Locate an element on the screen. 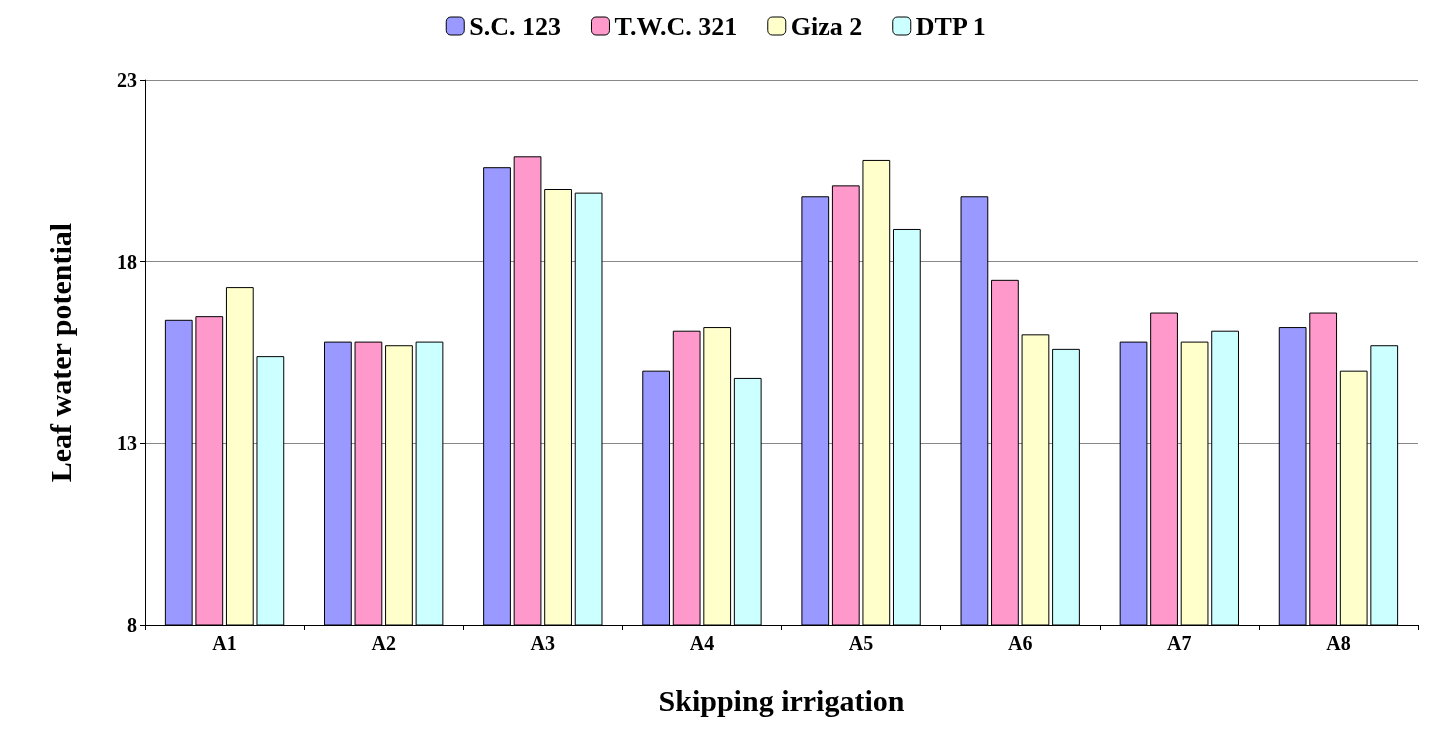 The height and width of the screenshot is (735, 1433). y-axis-title: Leaf water potential is located at coordinates (60, 352).